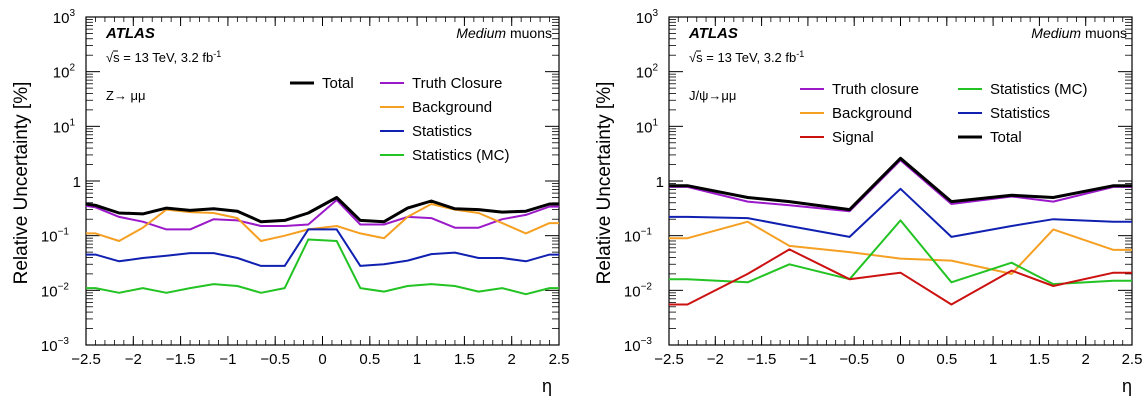 Image resolution: width=1148 pixels, height=407 pixels. Describe the element at coordinates (900, 277) in the screenshot. I see `series-line-signal` at that location.